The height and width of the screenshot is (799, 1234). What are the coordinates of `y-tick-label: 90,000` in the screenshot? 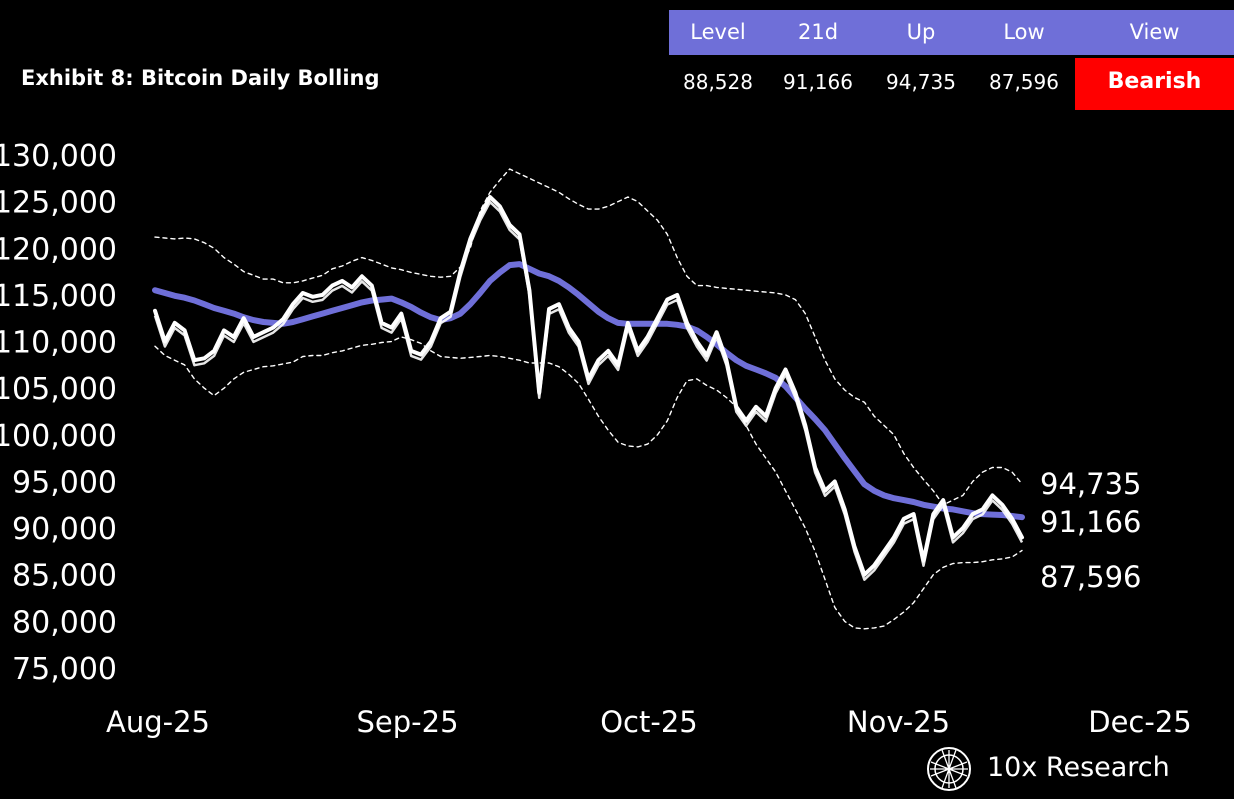 It's located at (64, 529).